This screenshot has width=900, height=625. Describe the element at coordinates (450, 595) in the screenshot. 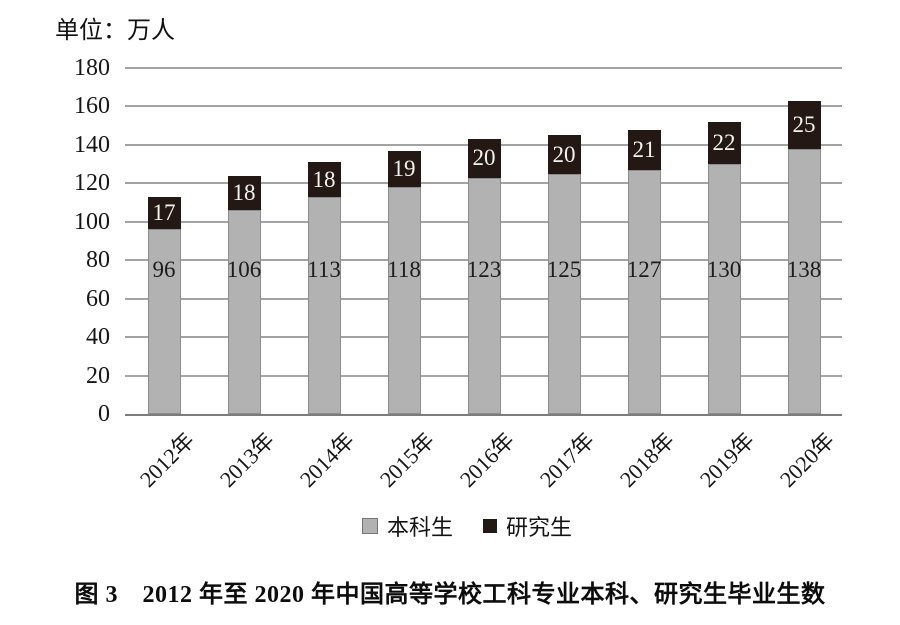

I see `figure-caption: 图 3 2012 年至 2020 年中国高等学校工科专业本科、研究生毕业生数` at that location.